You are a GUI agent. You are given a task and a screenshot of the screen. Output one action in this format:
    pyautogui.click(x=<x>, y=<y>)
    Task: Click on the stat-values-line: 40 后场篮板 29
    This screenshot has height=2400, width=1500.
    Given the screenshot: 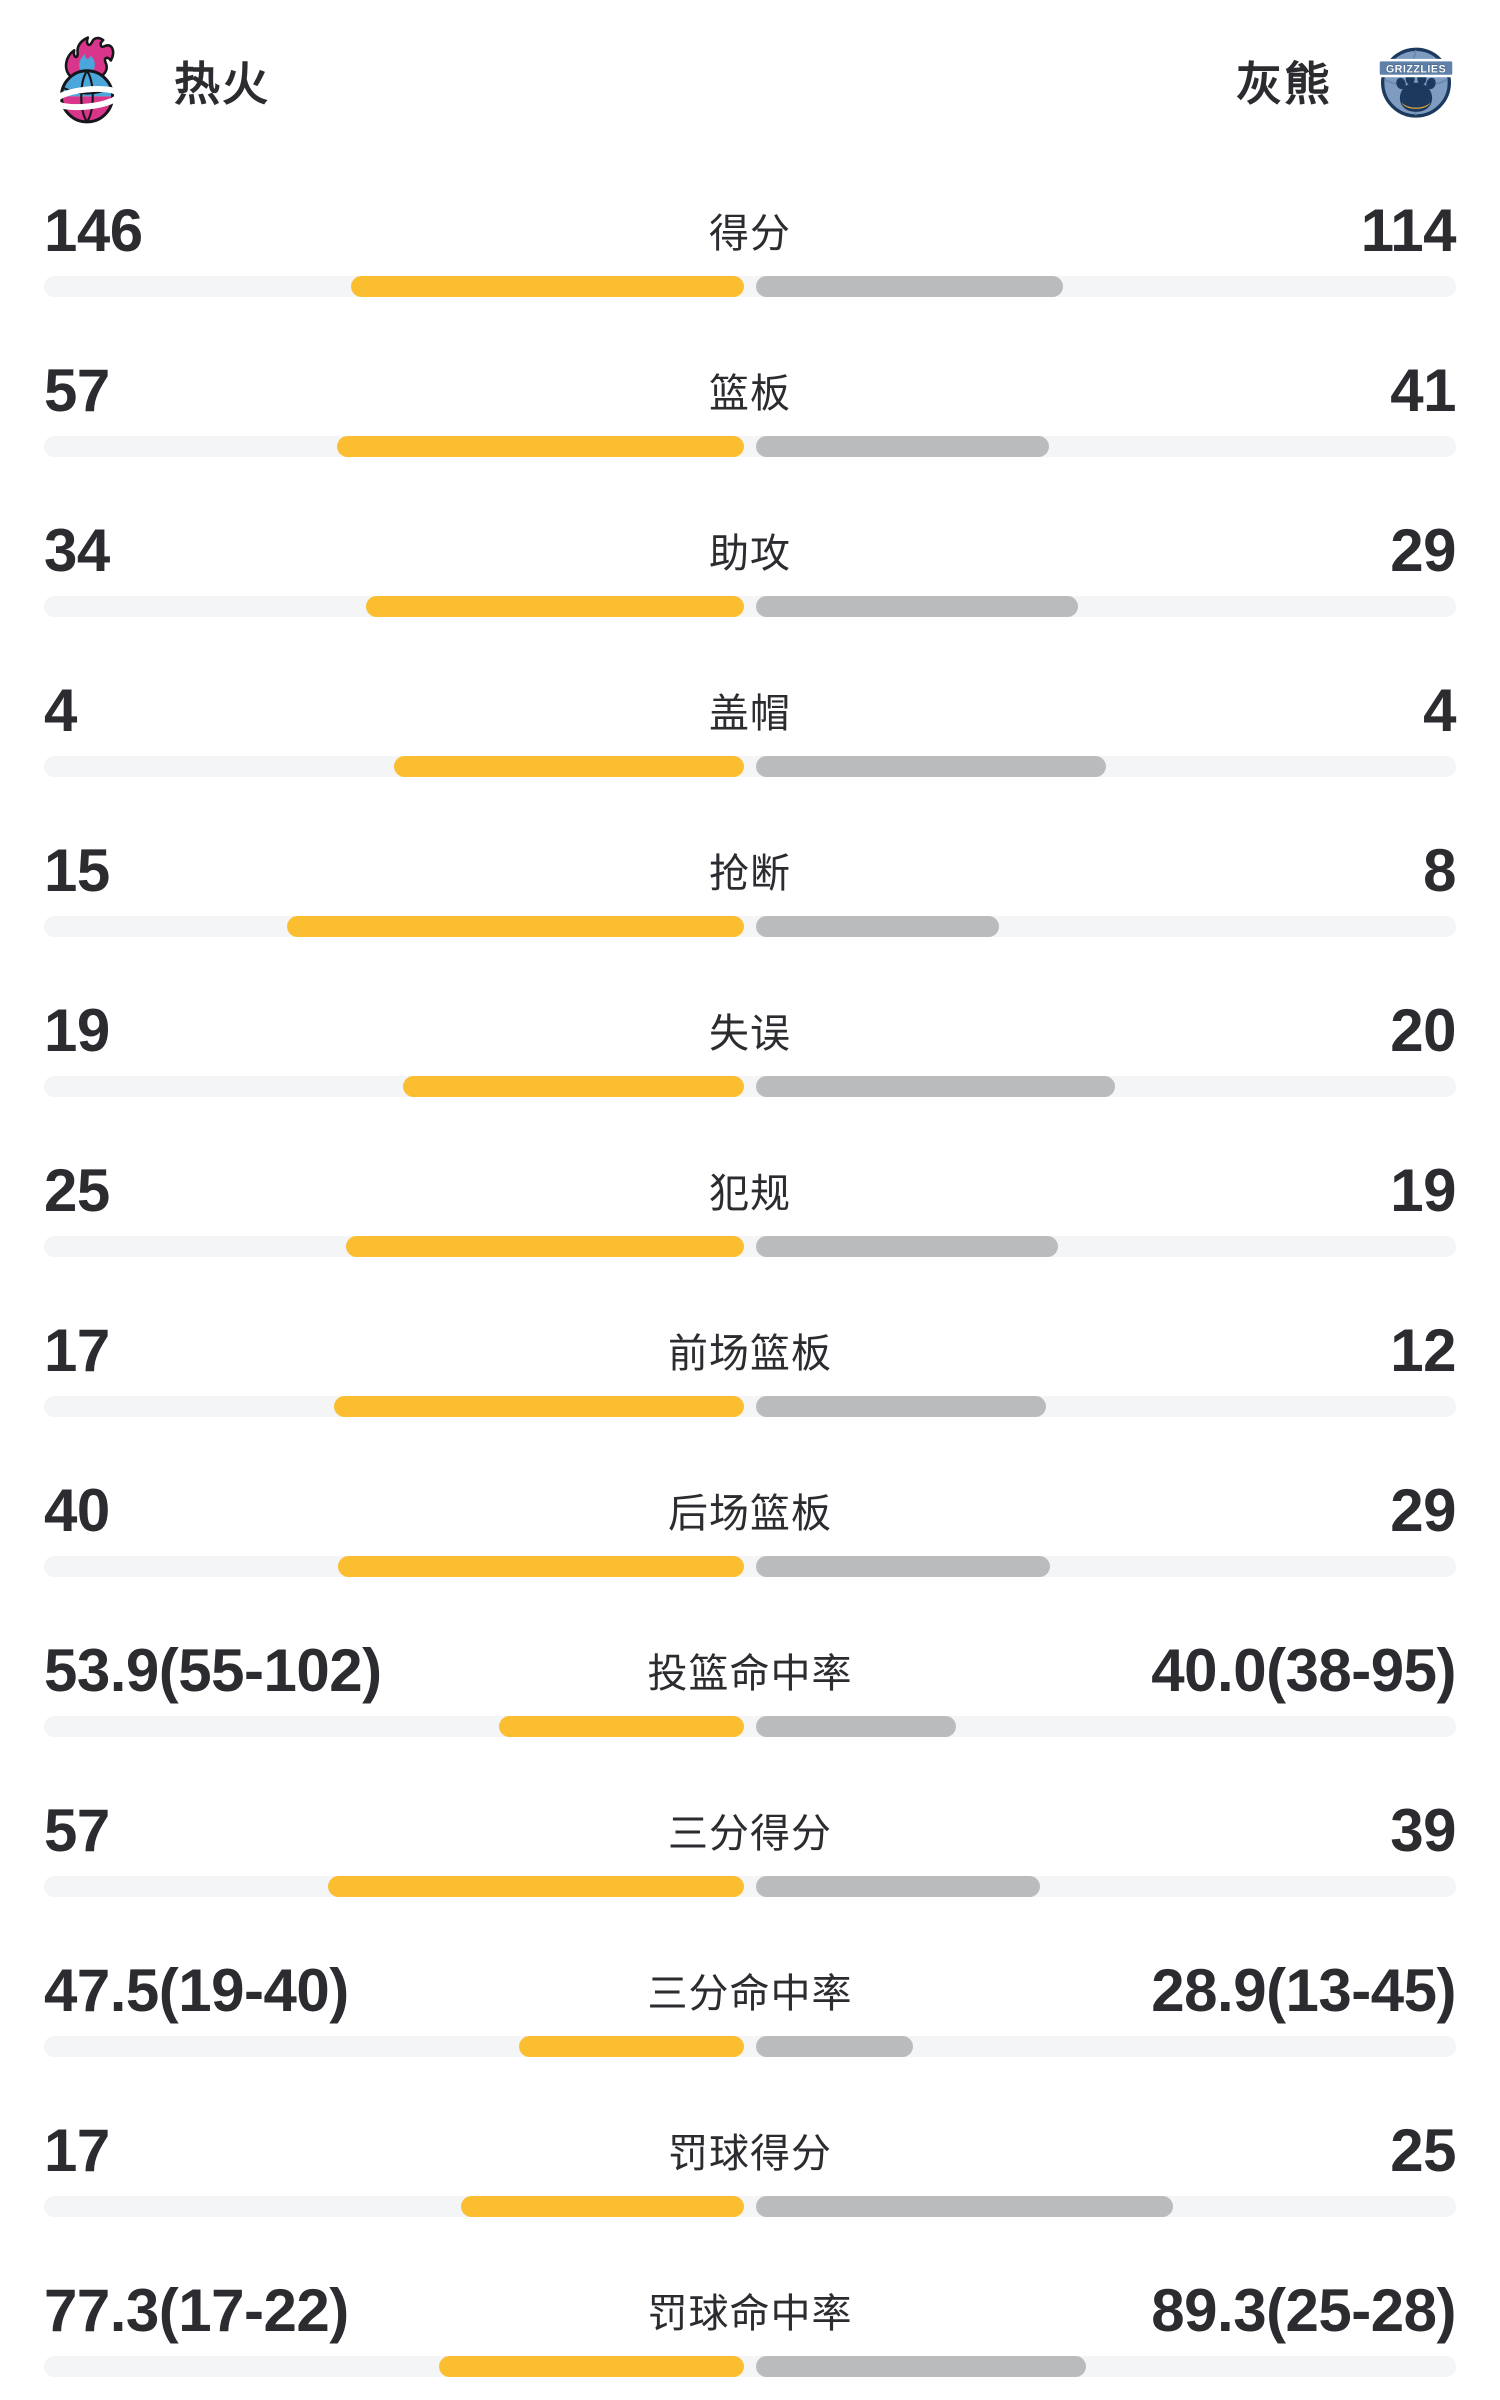 What is the action you would take?
    pyautogui.click(x=750, y=1510)
    